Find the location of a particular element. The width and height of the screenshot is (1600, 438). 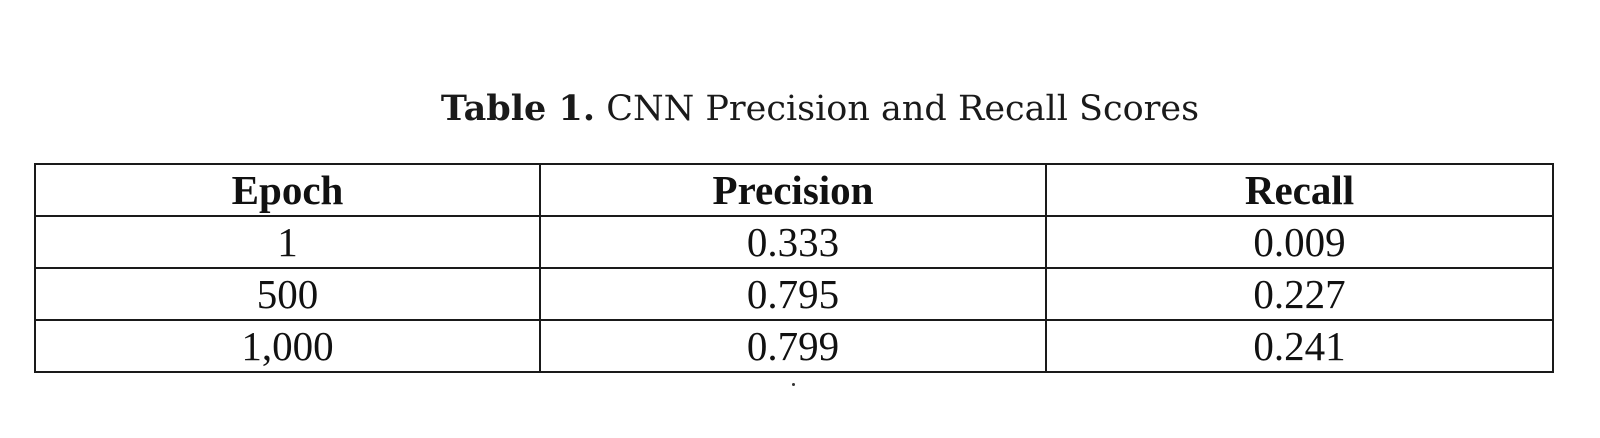

cell-epoch: 1,000 is located at coordinates (287, 346).